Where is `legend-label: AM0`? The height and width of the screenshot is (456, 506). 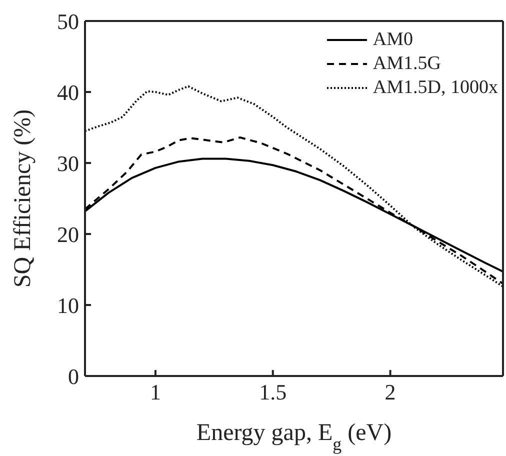
legend-label: AM0 is located at coordinates (393, 40).